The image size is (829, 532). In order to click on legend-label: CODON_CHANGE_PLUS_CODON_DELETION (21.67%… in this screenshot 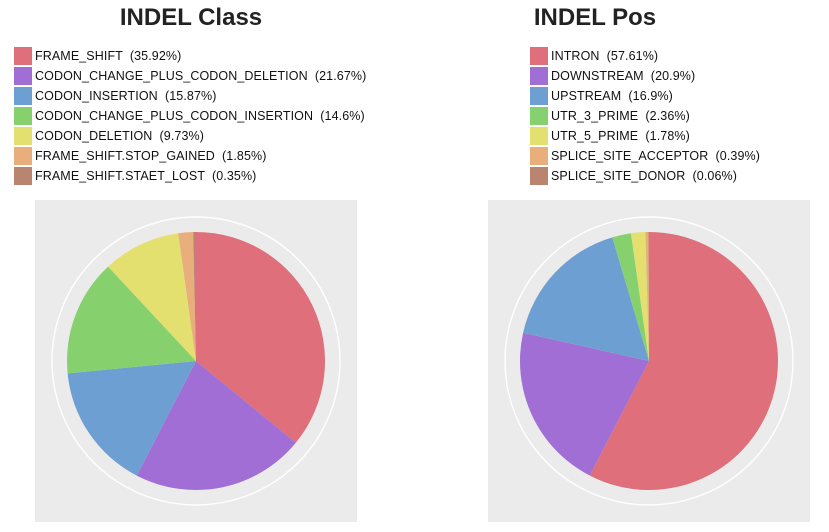, I will do `click(201, 76)`.